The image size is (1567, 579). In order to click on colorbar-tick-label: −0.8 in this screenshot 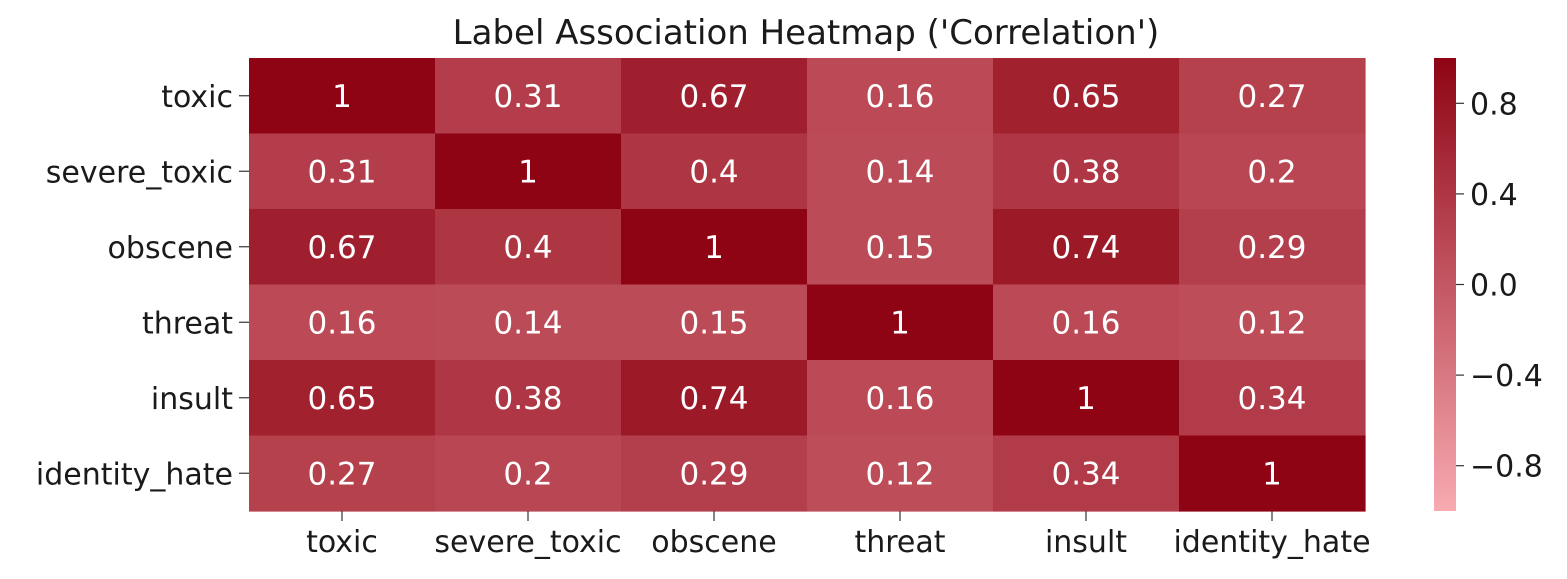, I will do `click(1506, 467)`.